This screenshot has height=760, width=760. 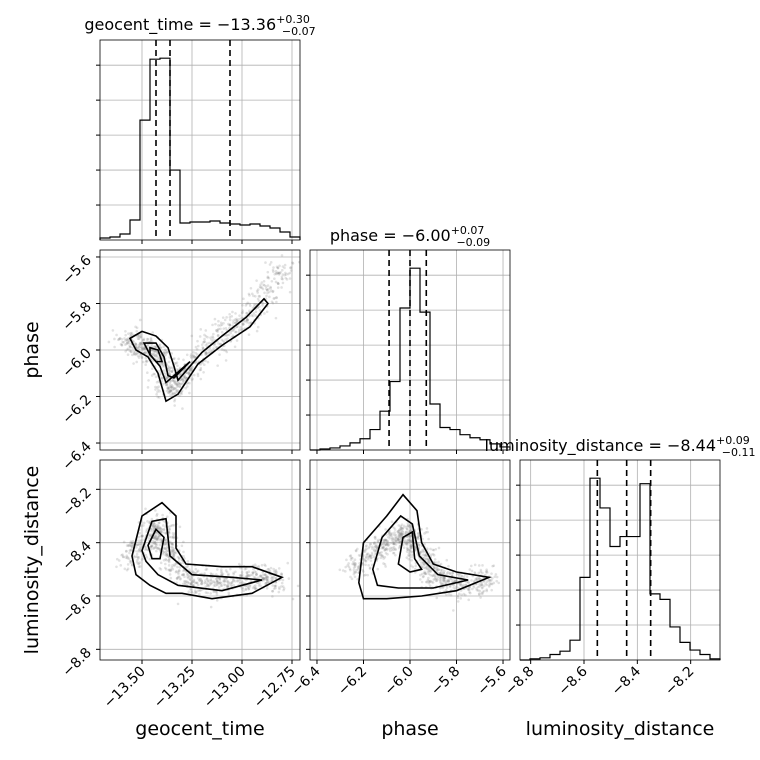 I want to click on x-tick-label-phase: −6.0, so click(x=398, y=681).